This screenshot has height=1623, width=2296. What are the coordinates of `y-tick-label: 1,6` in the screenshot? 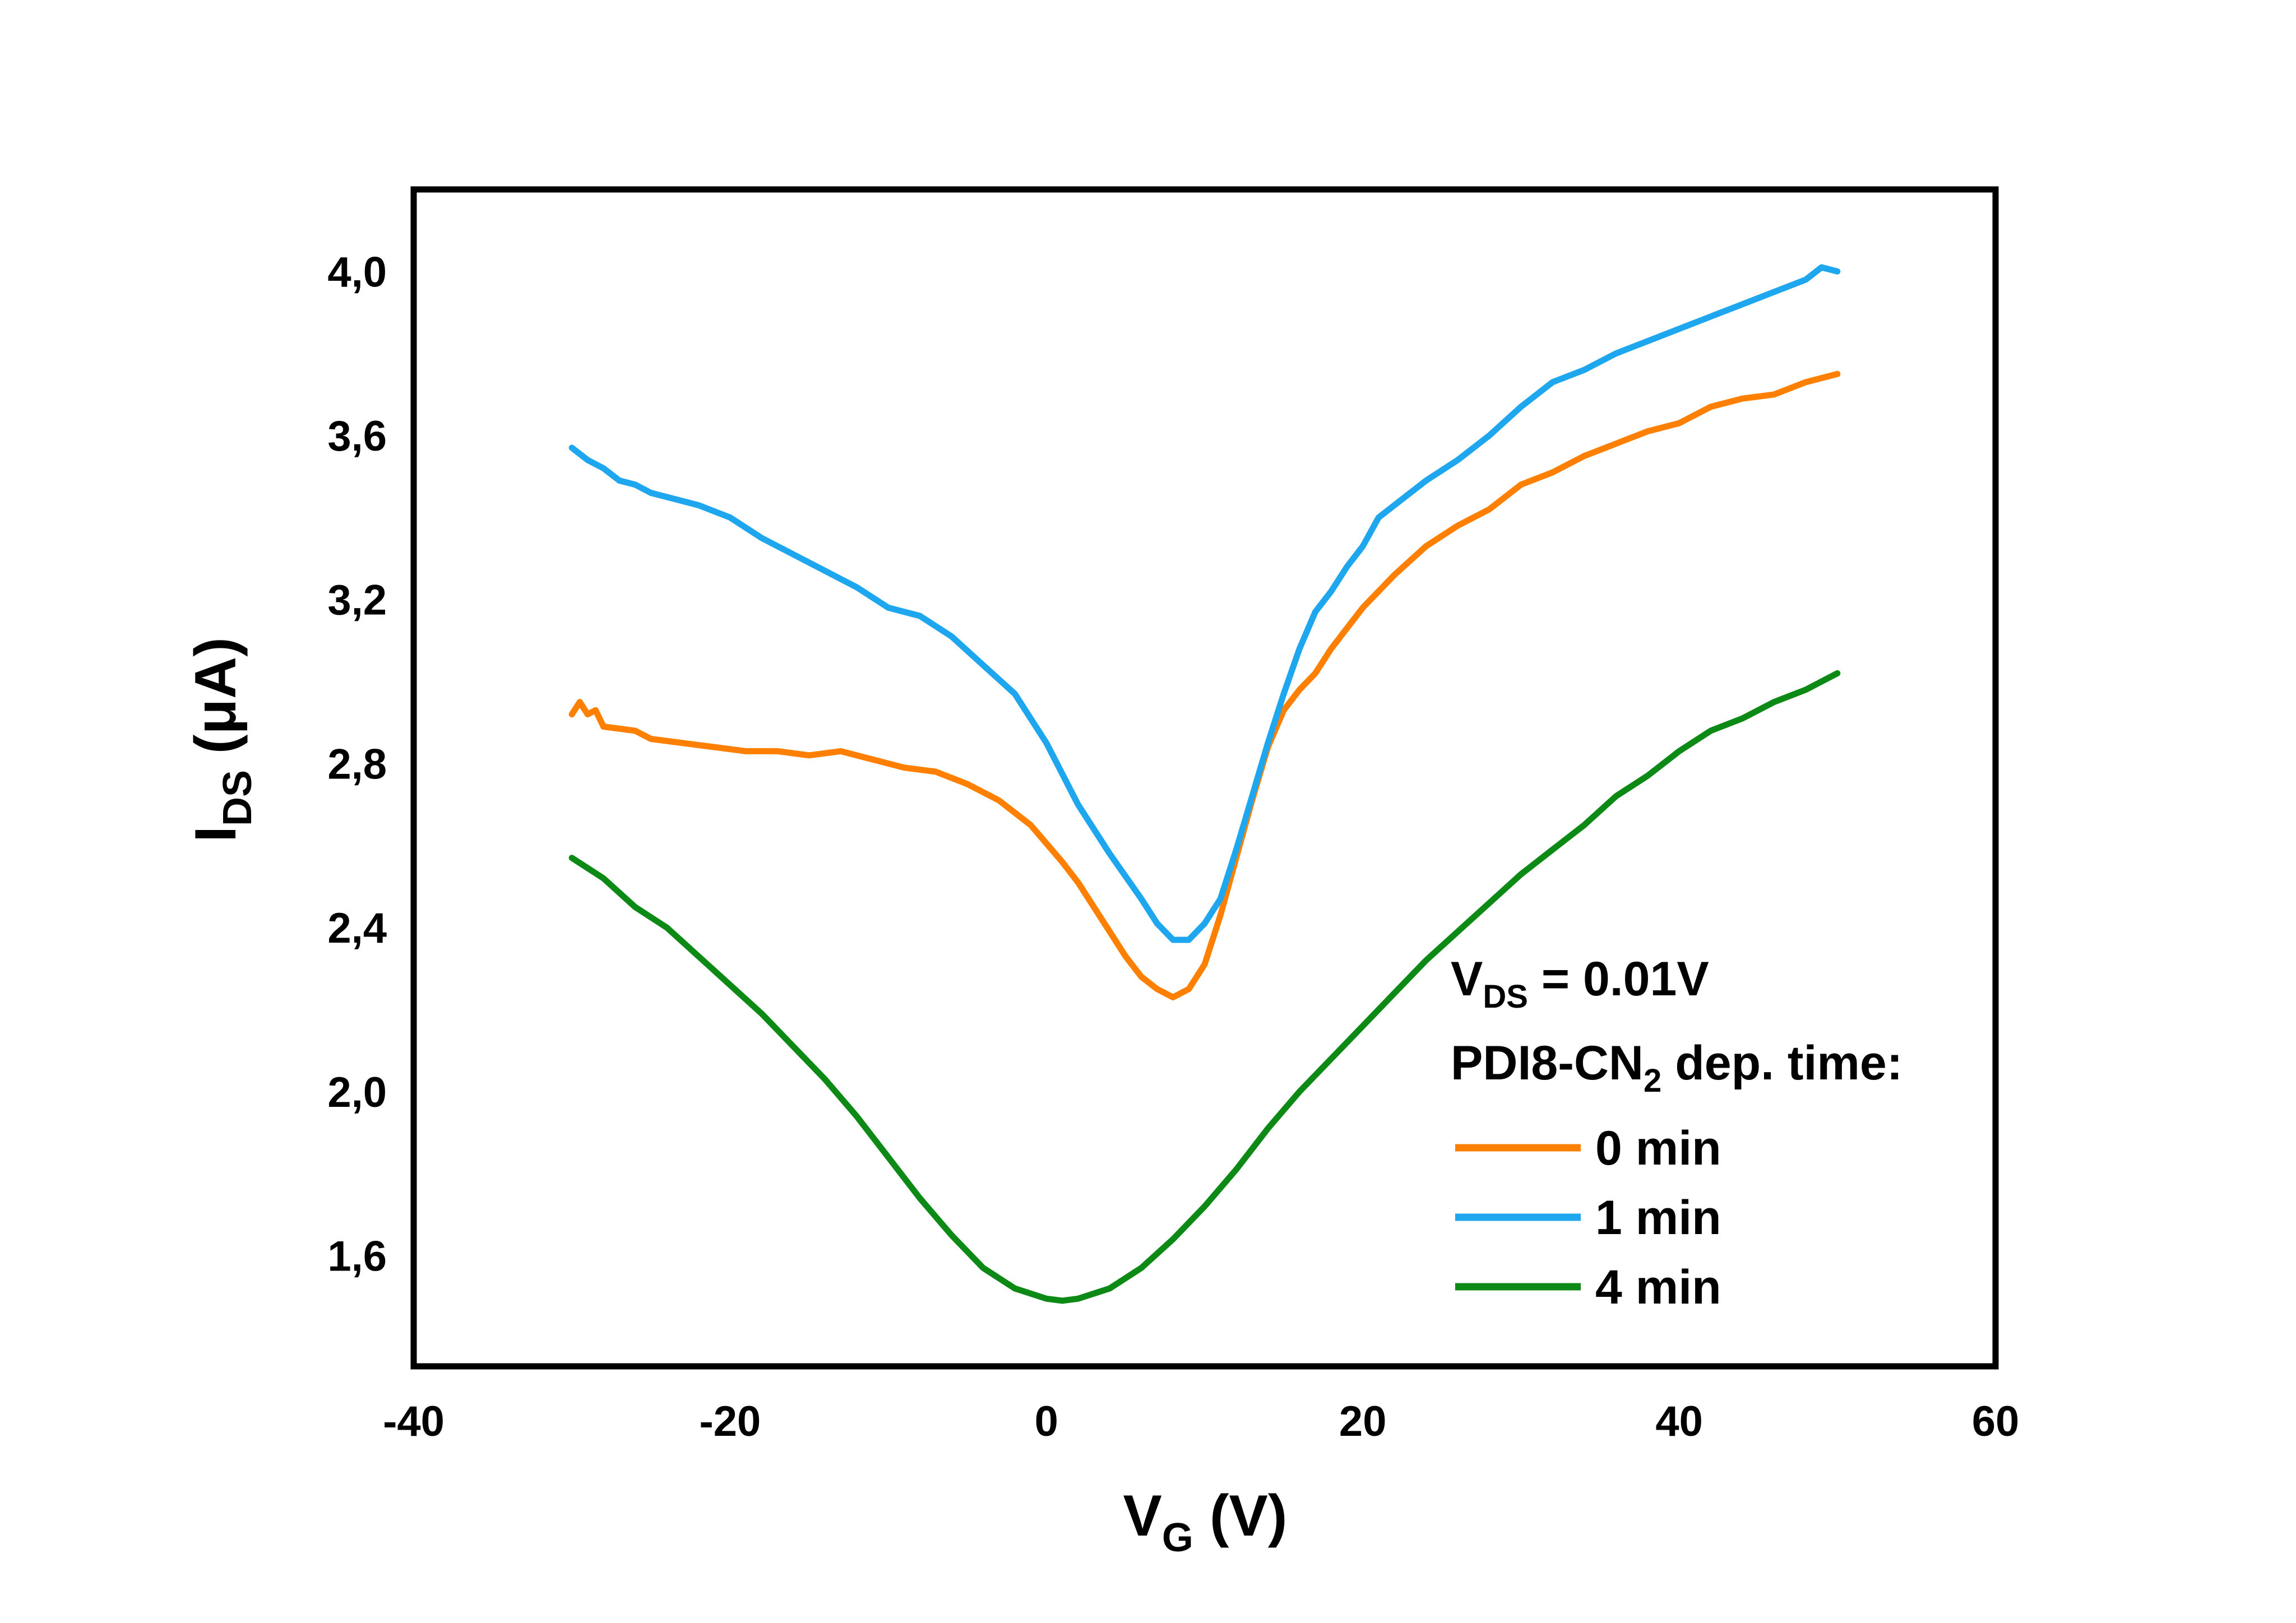 It's located at (357, 1256).